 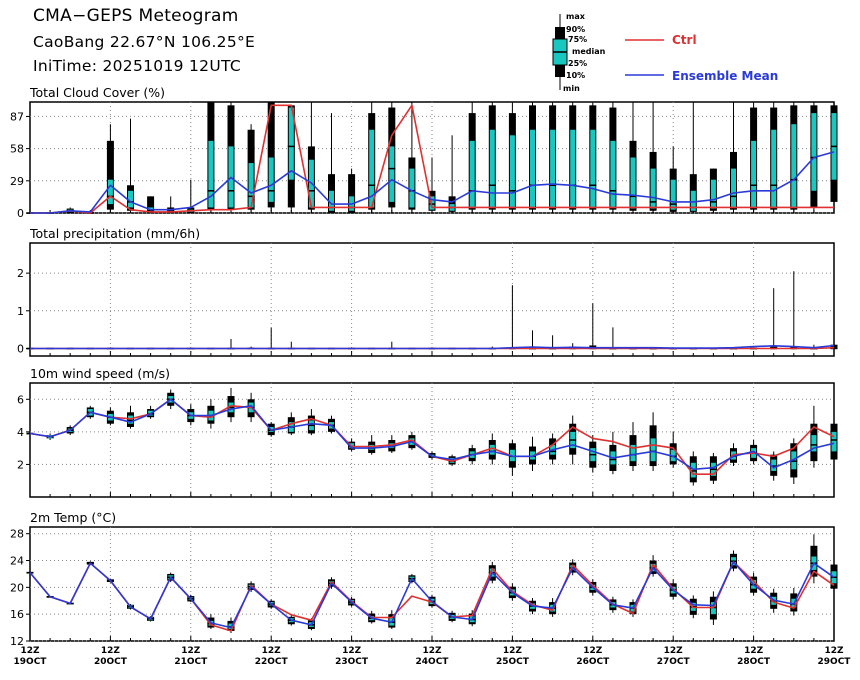 What do you see at coordinates (136, 16) in the screenshot?
I see `page-title: CMA−GEPS Meteogram` at bounding box center [136, 16].